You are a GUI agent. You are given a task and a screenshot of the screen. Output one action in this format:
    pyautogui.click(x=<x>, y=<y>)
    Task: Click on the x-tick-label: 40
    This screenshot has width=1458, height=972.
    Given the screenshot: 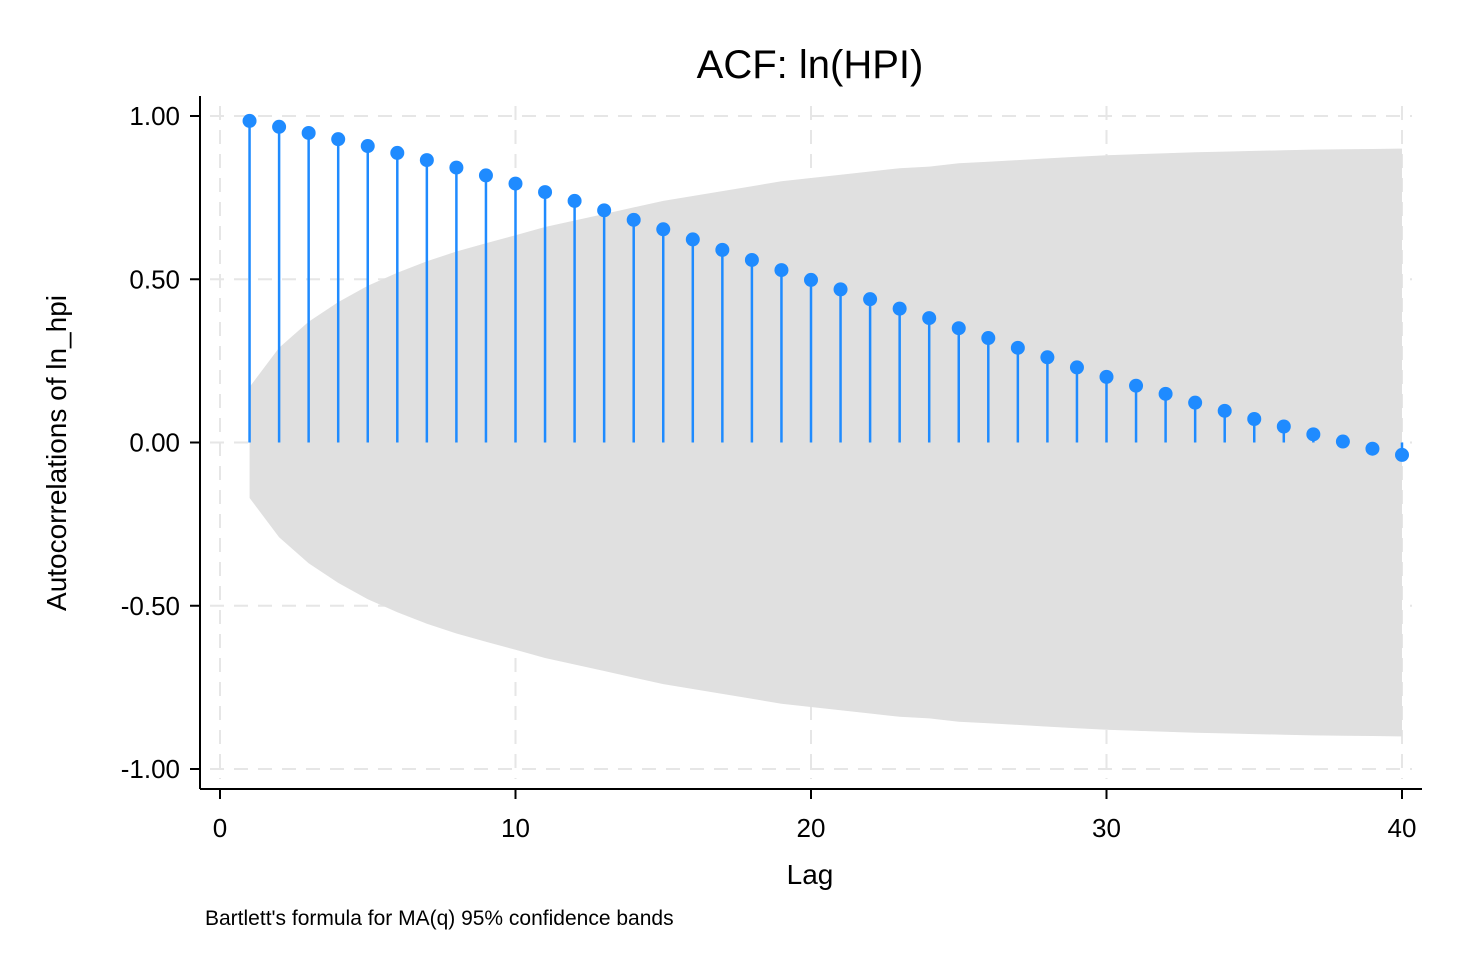 What is the action you would take?
    pyautogui.click(x=1402, y=828)
    